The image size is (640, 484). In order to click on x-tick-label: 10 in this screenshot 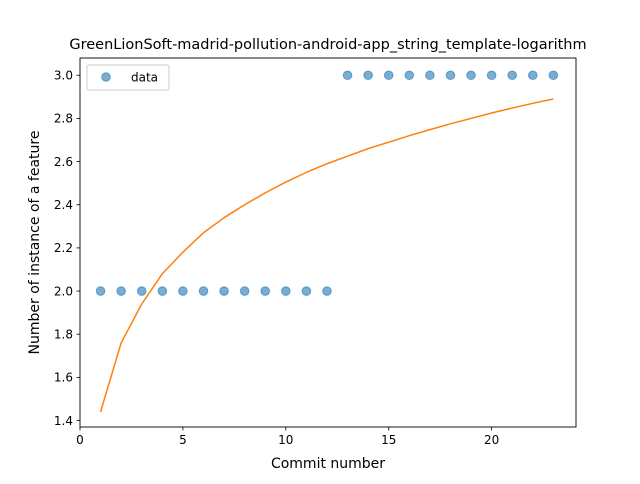, I will do `click(285, 440)`.